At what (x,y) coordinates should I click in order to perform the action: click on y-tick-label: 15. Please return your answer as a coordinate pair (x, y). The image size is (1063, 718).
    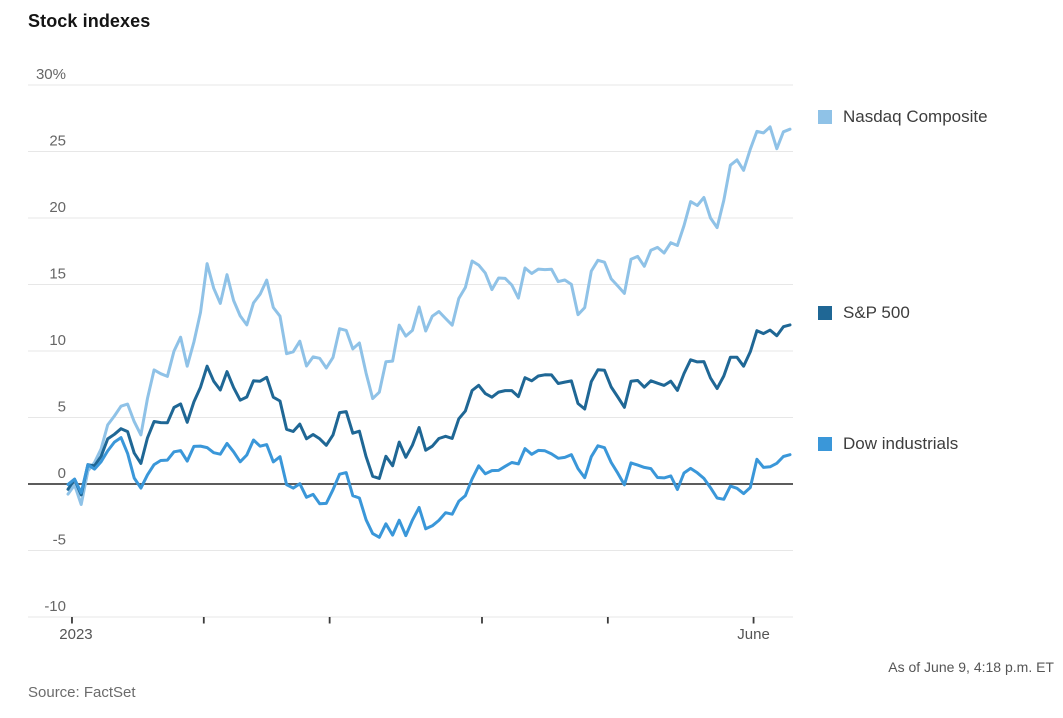
    Looking at the image, I should click on (57, 274).